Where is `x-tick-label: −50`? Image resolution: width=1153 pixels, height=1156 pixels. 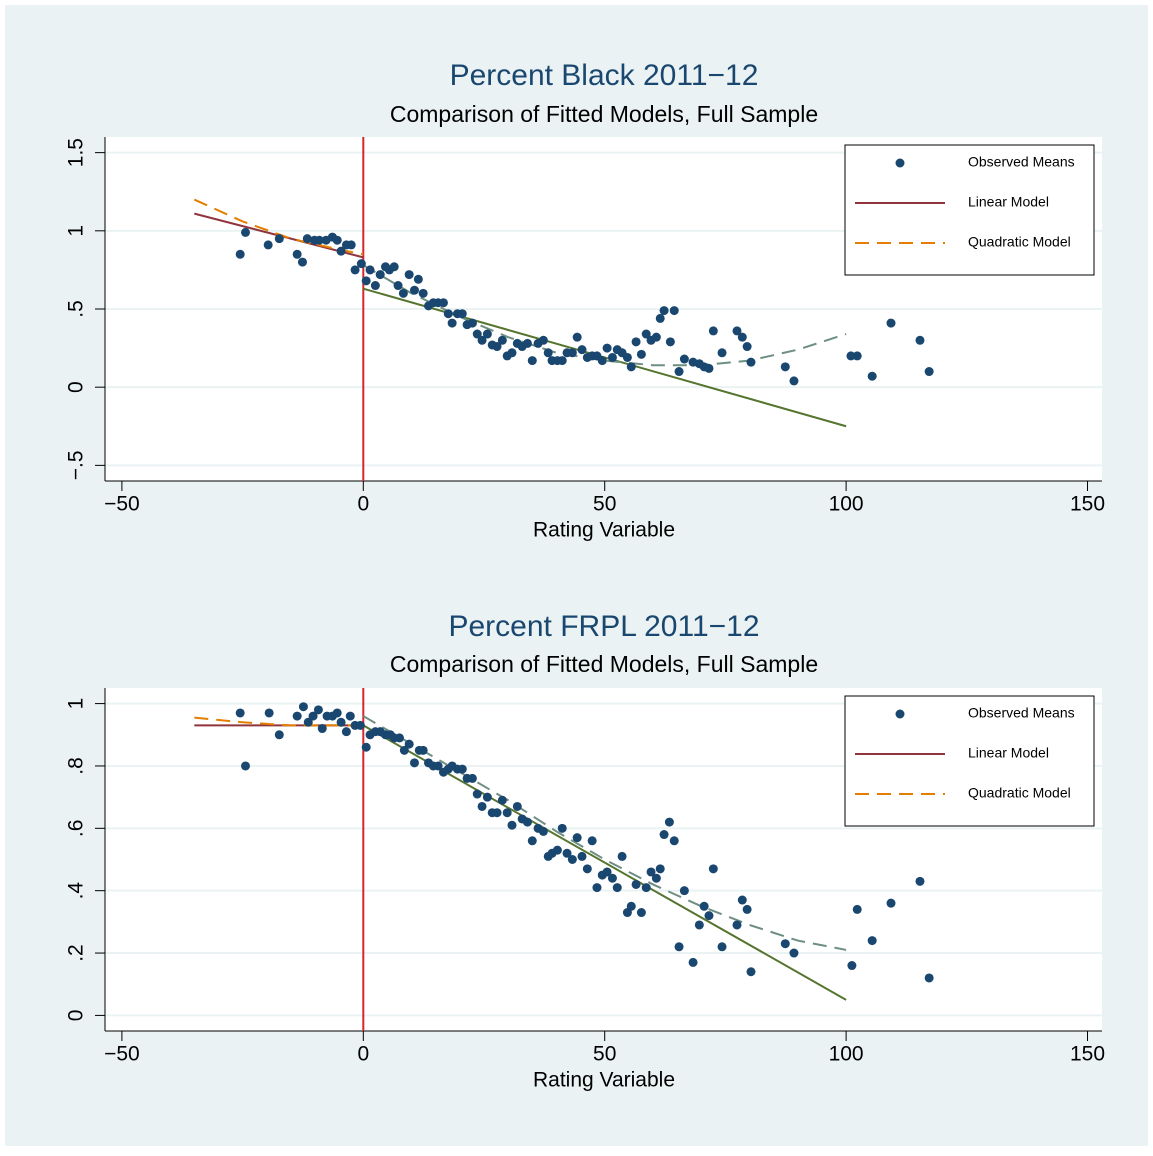 x-tick-label: −50 is located at coordinates (122, 504).